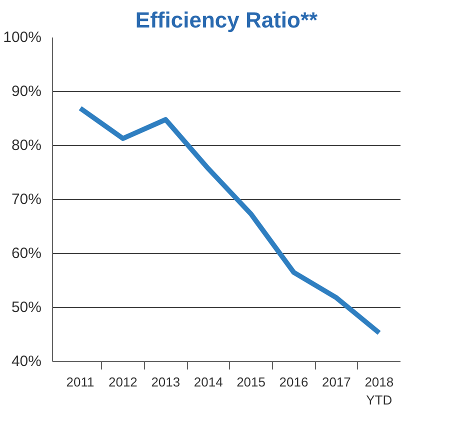 Image resolution: width=458 pixels, height=428 pixels. Describe the element at coordinates (336, 382) in the screenshot. I see `x-tick-label: 2017` at that location.